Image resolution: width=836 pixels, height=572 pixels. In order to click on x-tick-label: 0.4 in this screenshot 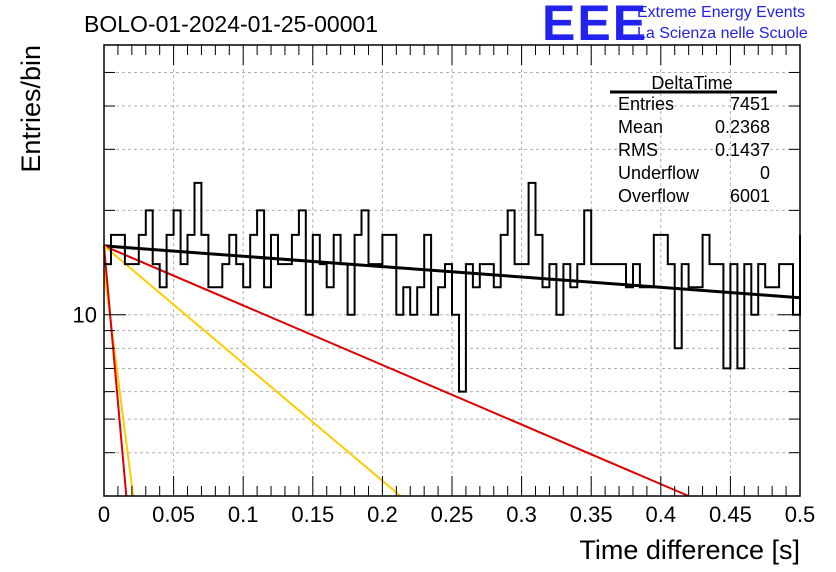, I will do `click(661, 514)`.